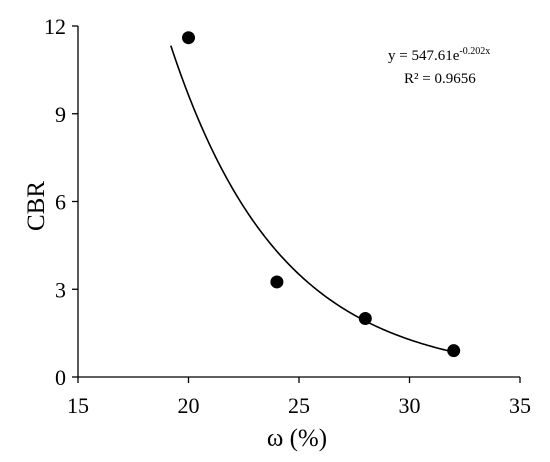 This screenshot has width=550, height=462. Describe the element at coordinates (60, 289) in the screenshot. I see `y-tick-label: 3` at that location.